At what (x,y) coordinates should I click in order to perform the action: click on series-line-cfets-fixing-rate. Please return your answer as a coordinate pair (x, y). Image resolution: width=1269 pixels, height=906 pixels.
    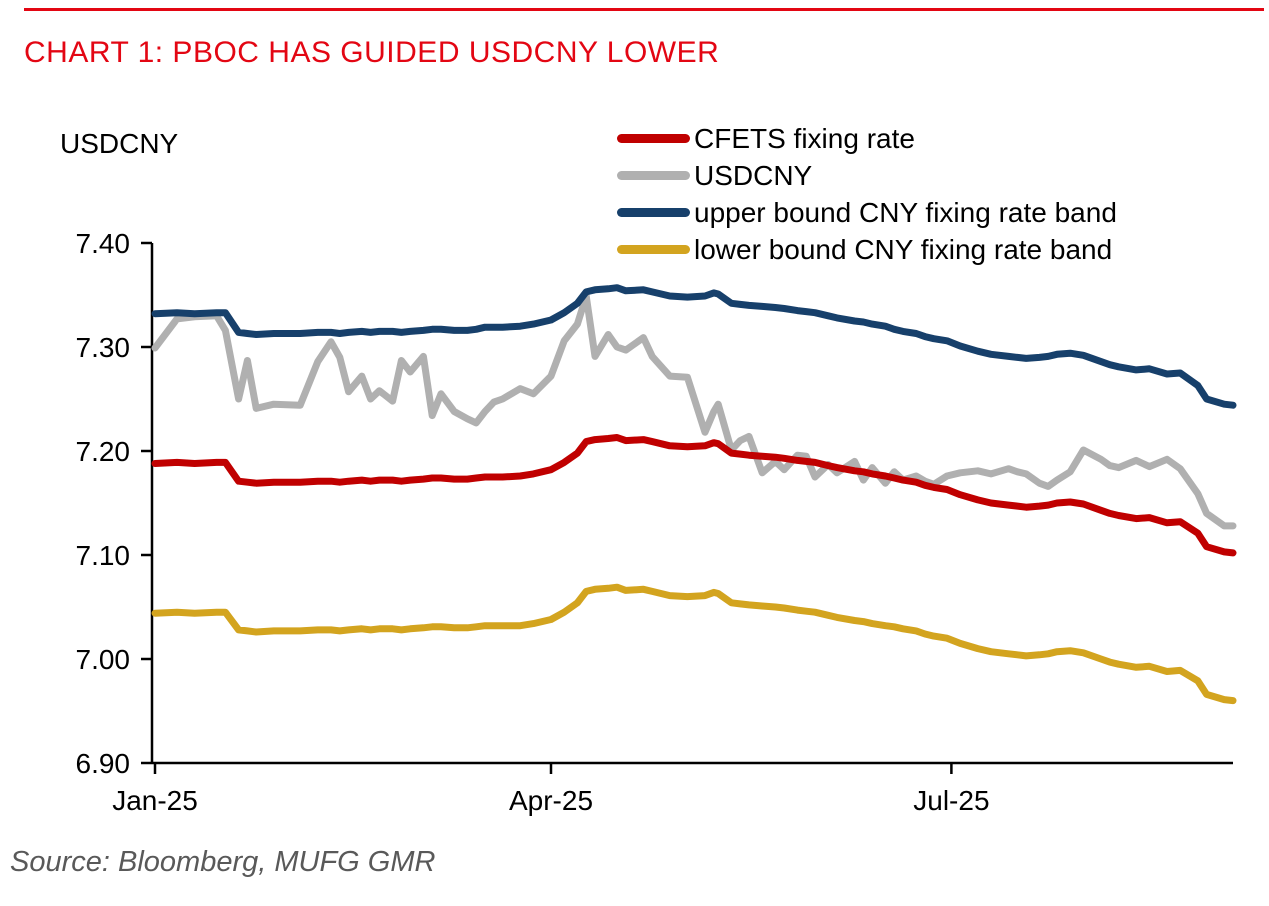
    Looking at the image, I should click on (694, 495).